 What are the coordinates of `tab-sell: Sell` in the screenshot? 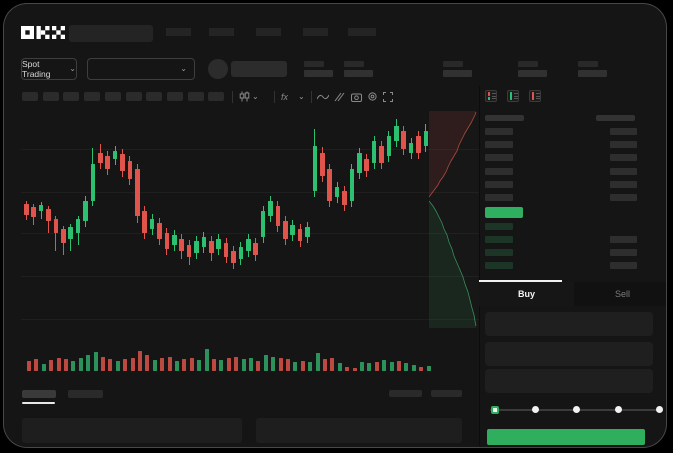 It's located at (620, 294).